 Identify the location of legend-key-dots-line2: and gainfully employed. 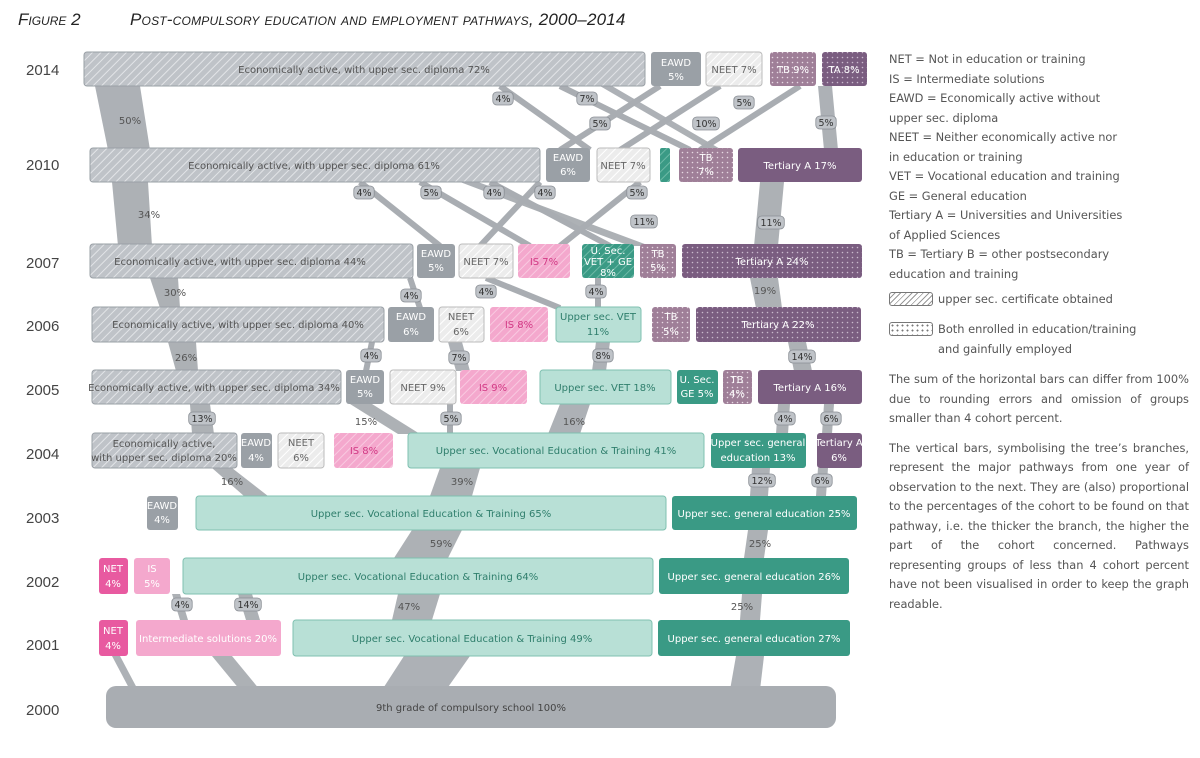
(1005, 348).